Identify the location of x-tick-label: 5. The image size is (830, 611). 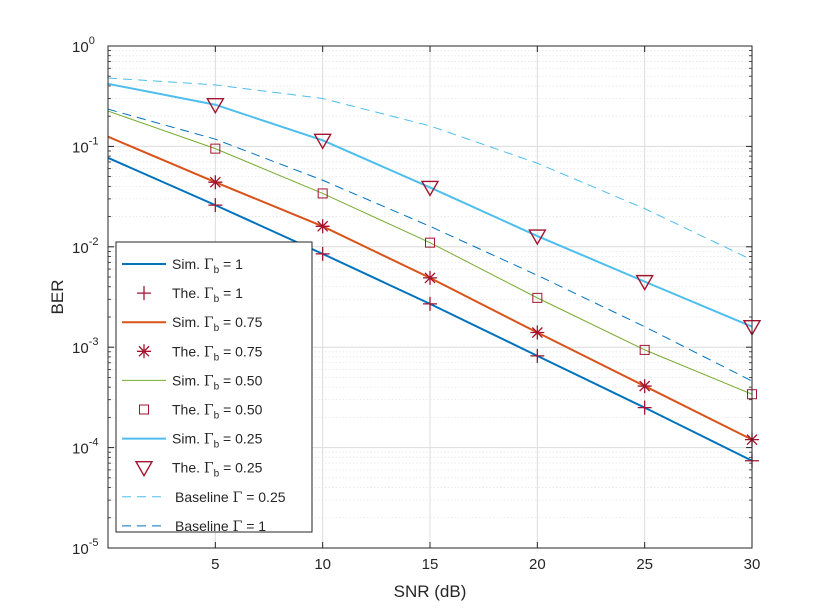
(215, 564).